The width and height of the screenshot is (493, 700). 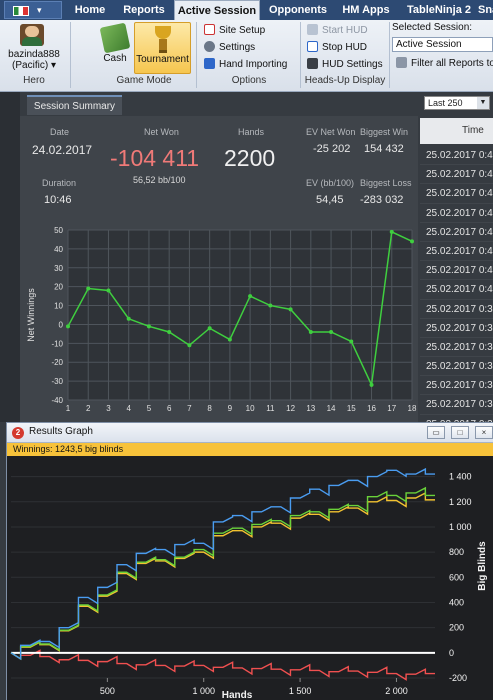 I want to click on avatar, so click(x=32, y=35).